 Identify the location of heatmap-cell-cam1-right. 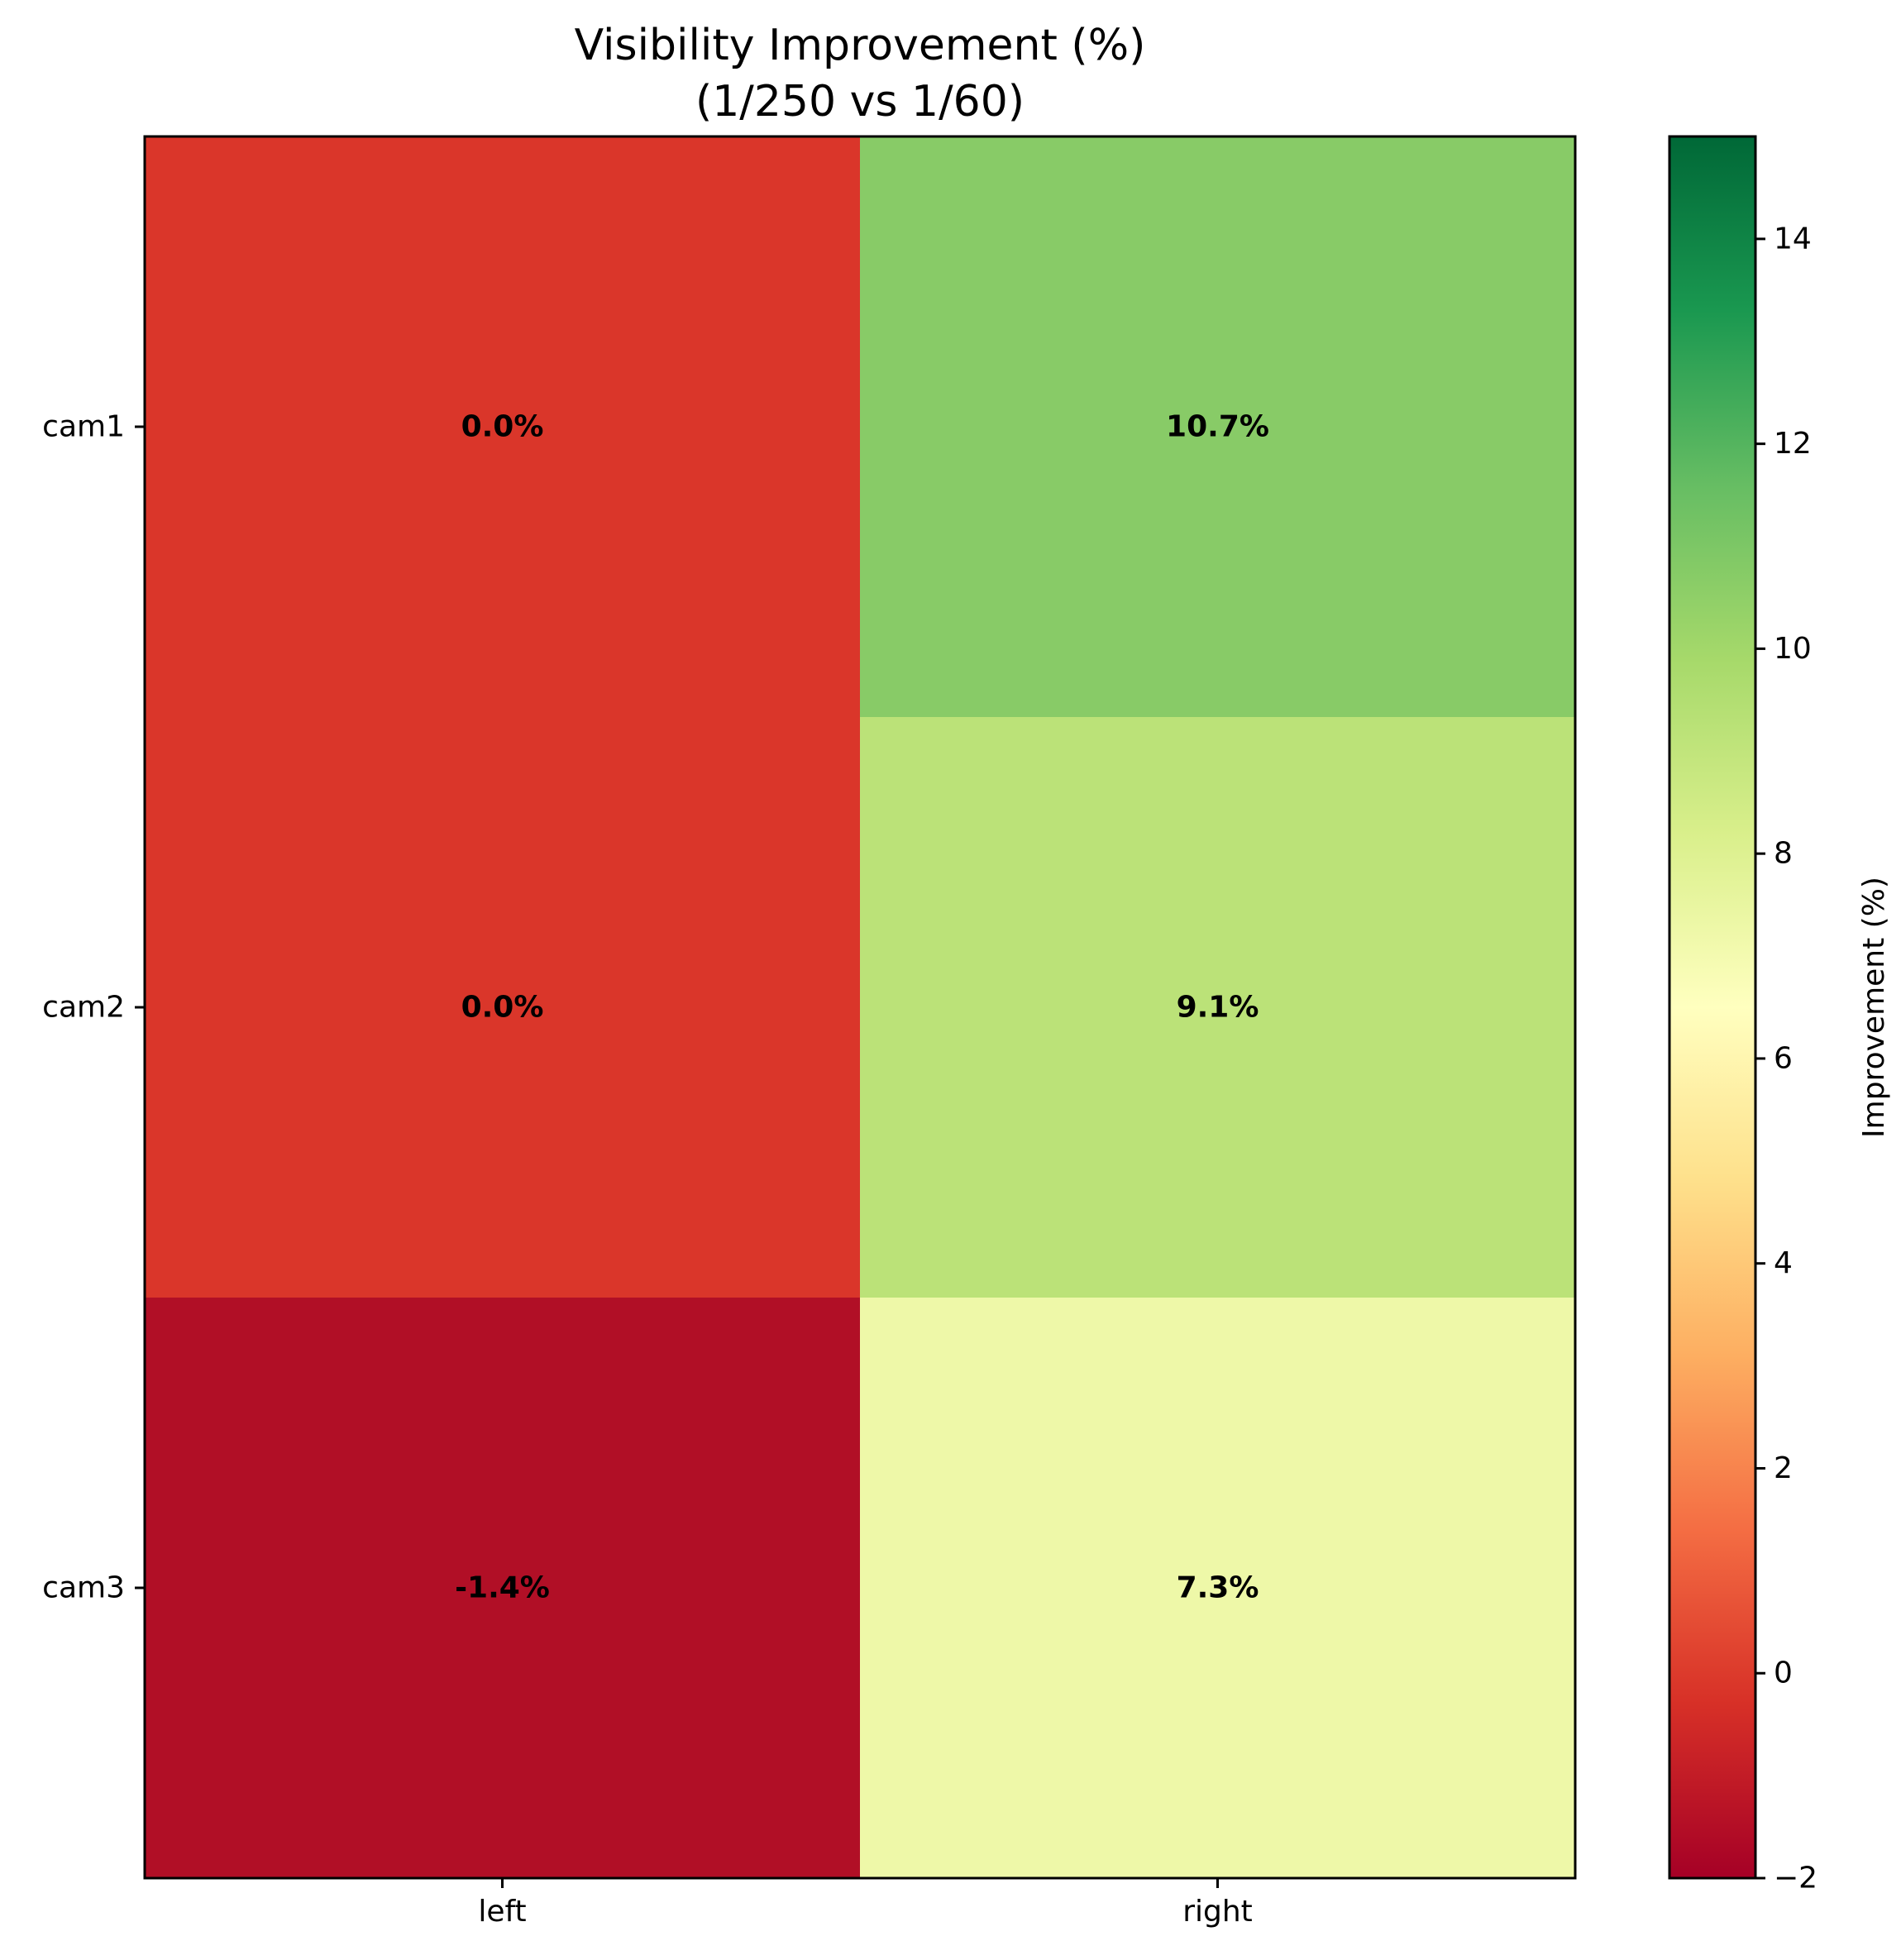
(1218, 427).